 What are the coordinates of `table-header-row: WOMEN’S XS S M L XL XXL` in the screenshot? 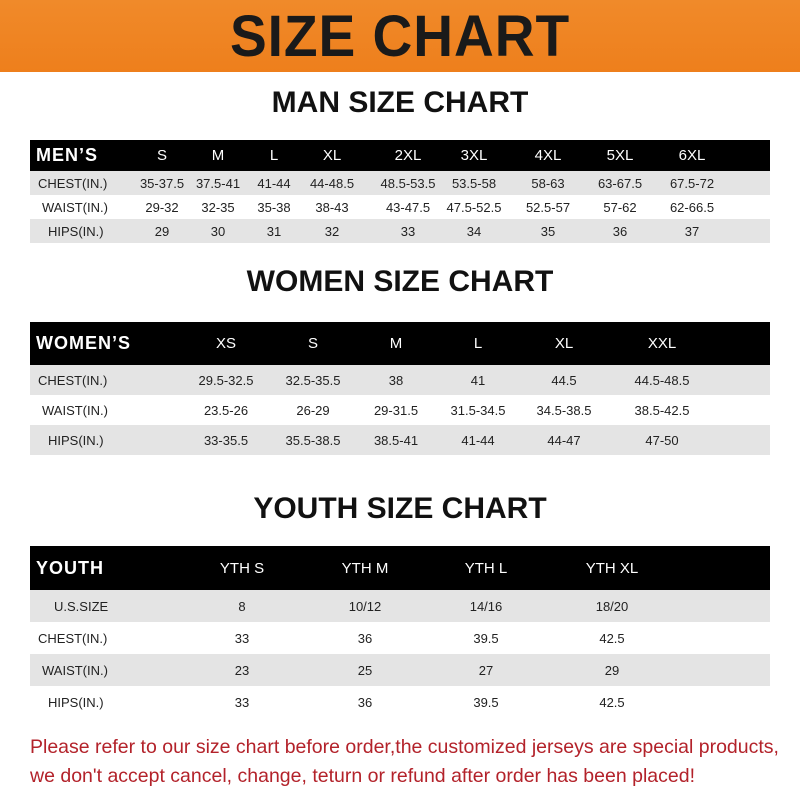 It's located at (400, 343).